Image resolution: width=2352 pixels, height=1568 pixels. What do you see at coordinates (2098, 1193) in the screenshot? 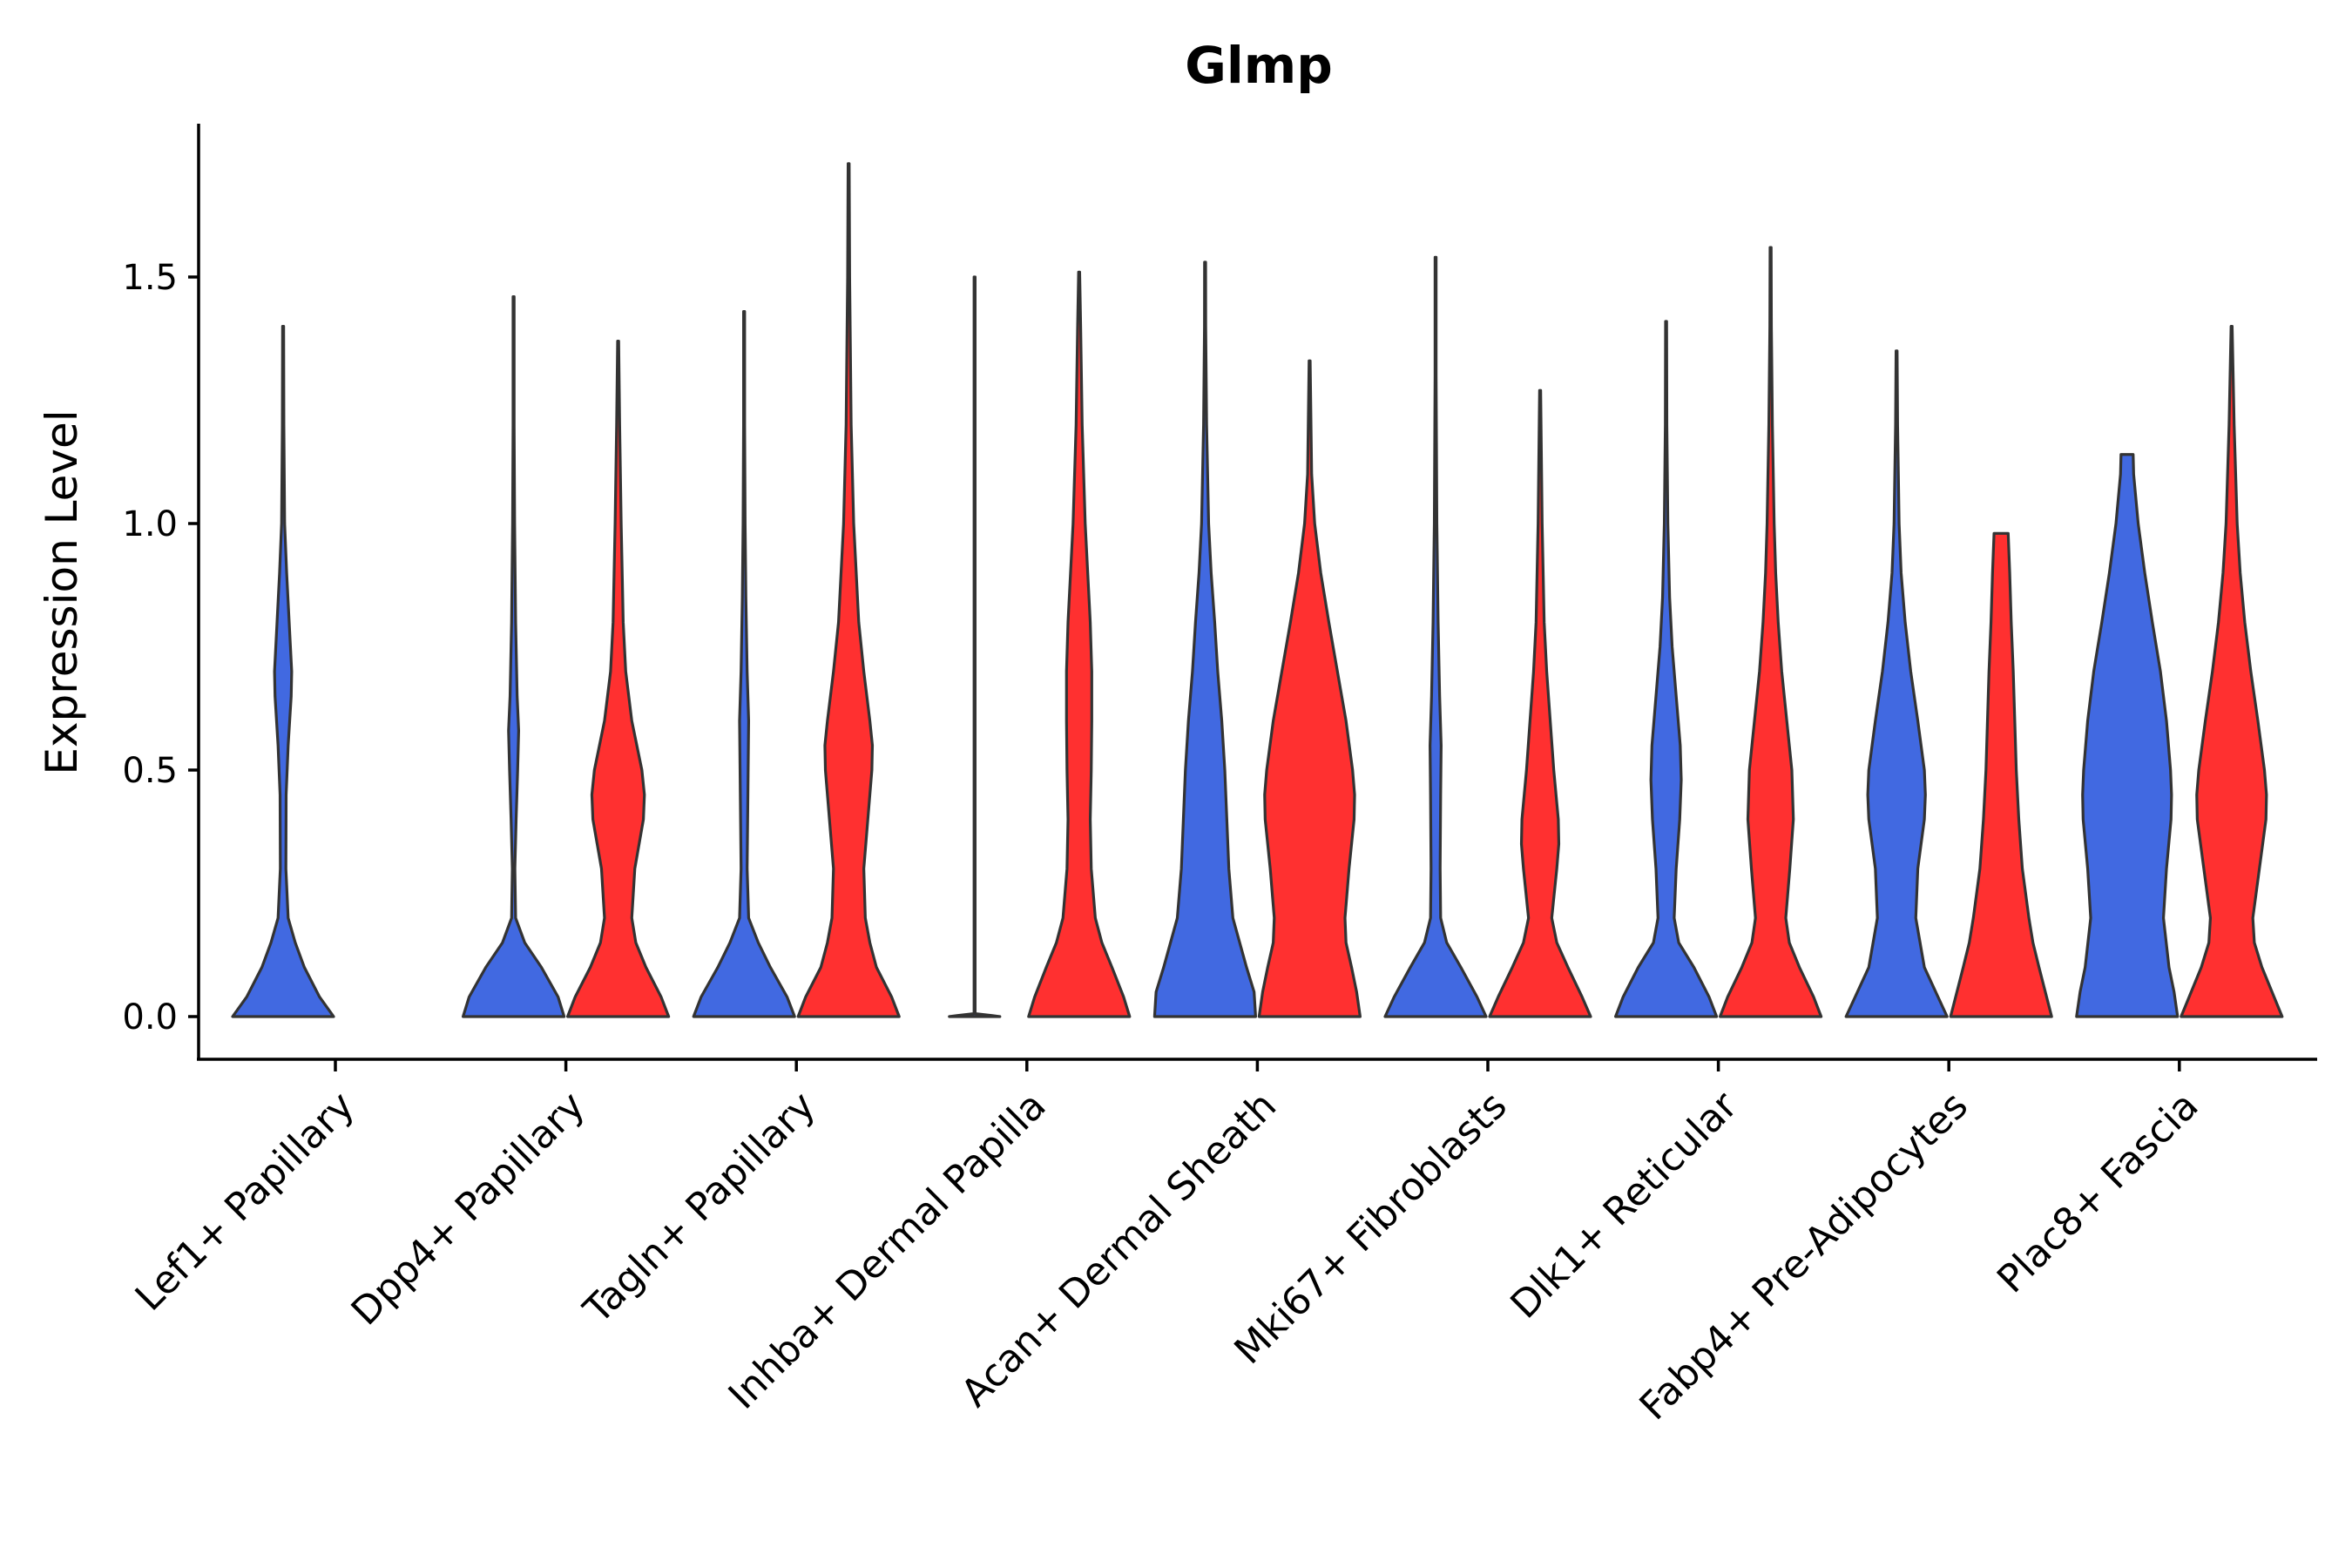
I see `x-tick-label-8: Plac8+ Fascia` at bounding box center [2098, 1193].